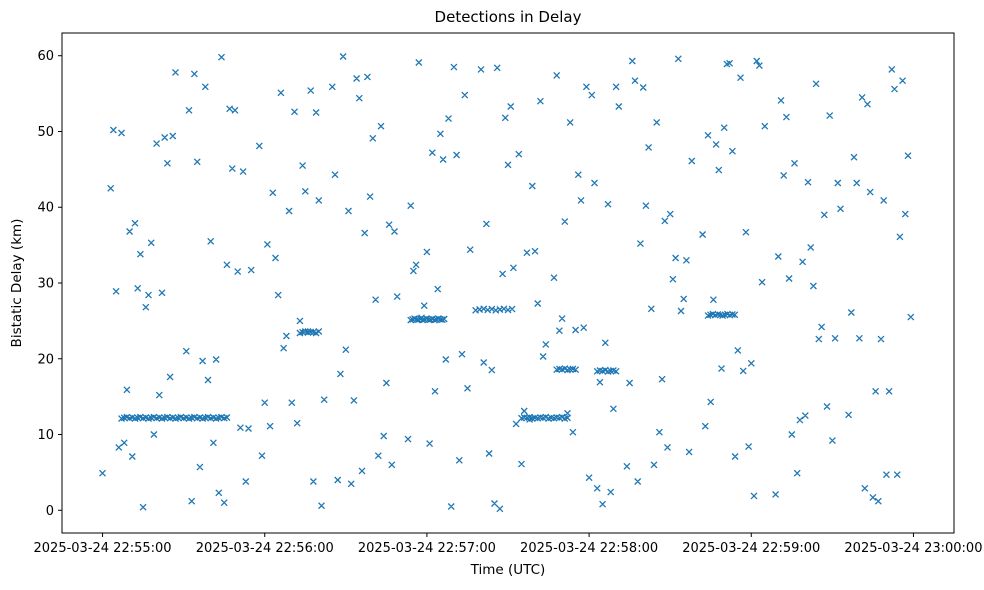 The image size is (984, 590). Describe the element at coordinates (265, 548) in the screenshot. I see `x-tick-label: 2025-03-24 22:56:00` at that location.